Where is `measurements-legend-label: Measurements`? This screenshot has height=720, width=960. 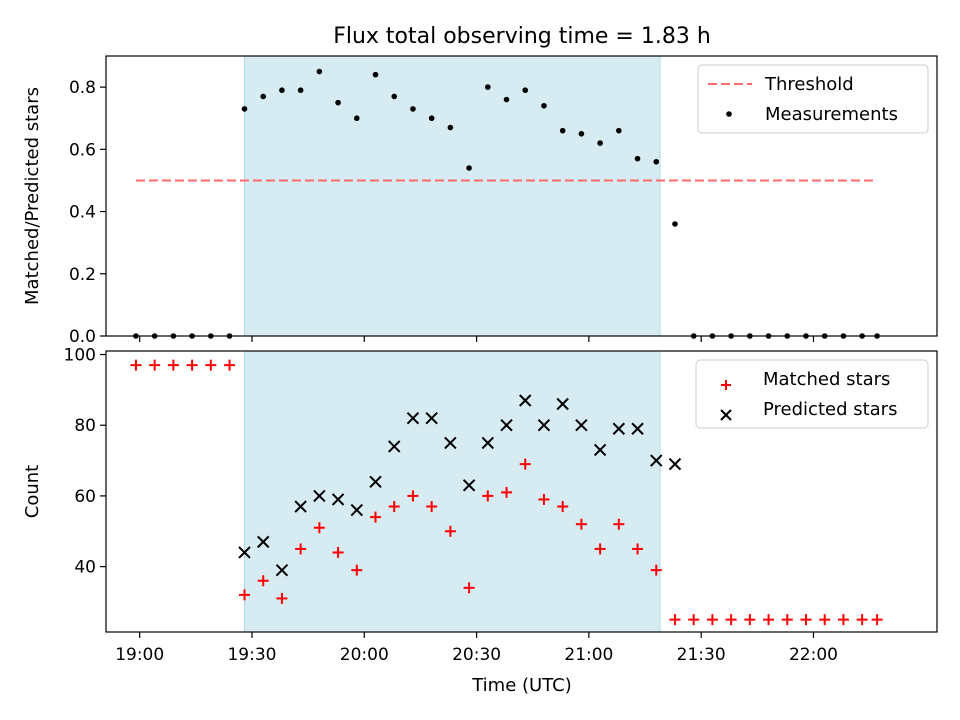 measurements-legend-label: Measurements is located at coordinates (831, 114).